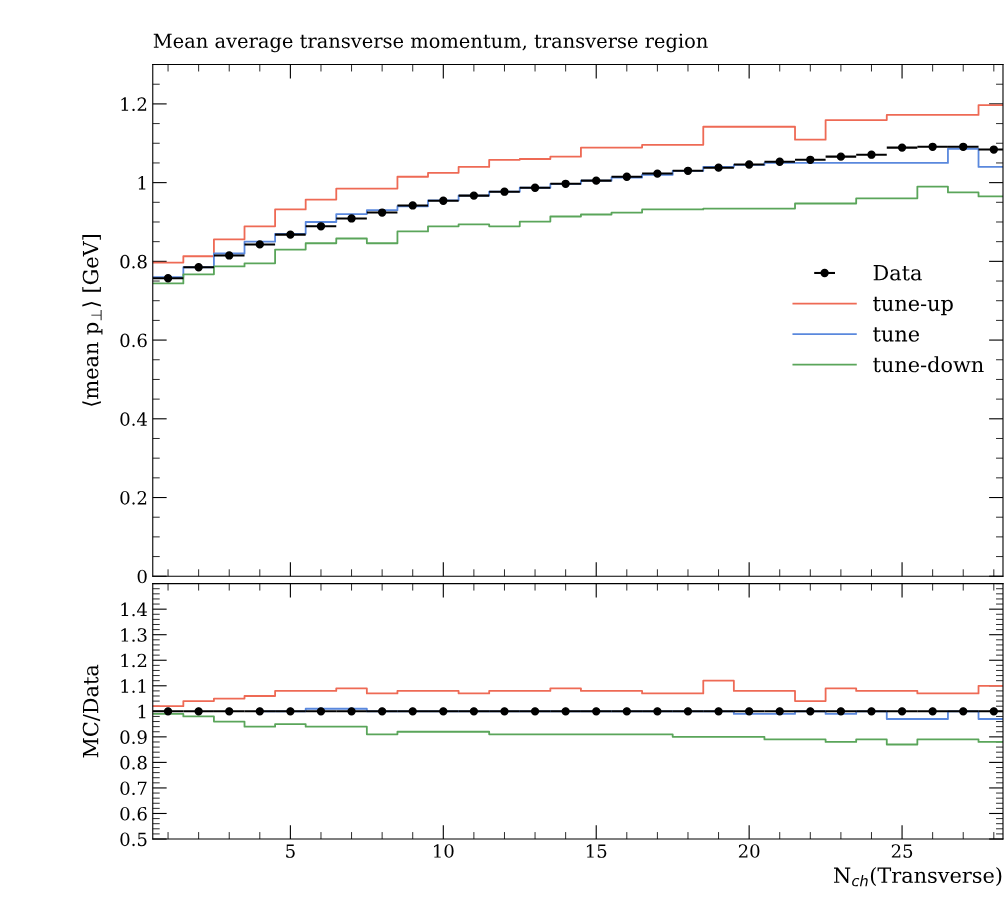 Image resolution: width=1005 pixels, height=922 pixels. What do you see at coordinates (91, 711) in the screenshot?
I see `y-axis-title: MC/Data` at bounding box center [91, 711].